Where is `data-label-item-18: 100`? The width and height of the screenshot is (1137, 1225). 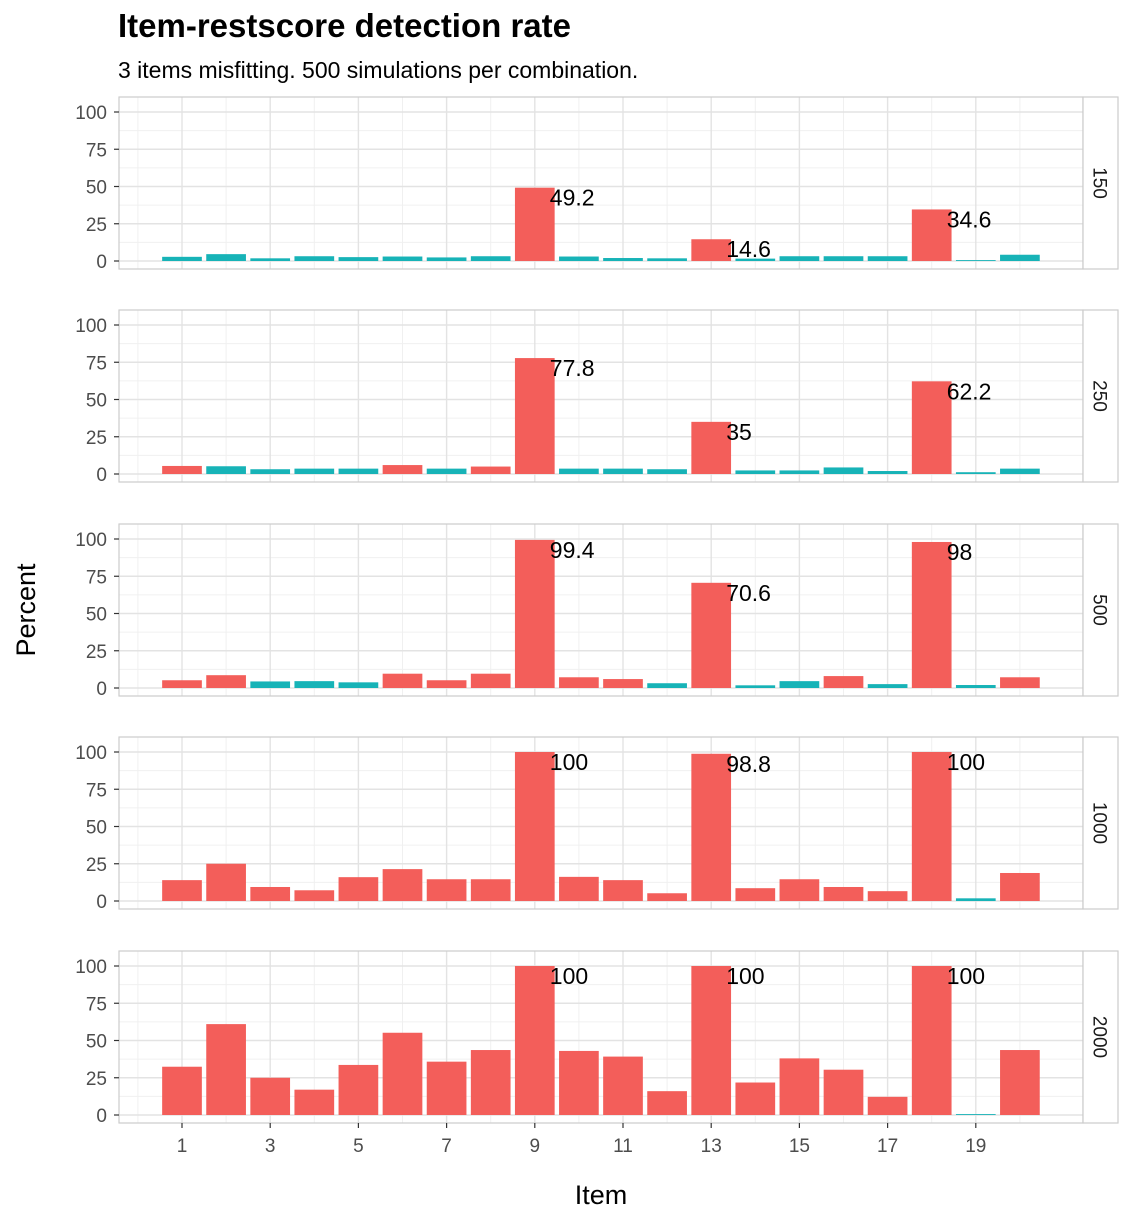 data-label-item-18: 100 is located at coordinates (966, 762).